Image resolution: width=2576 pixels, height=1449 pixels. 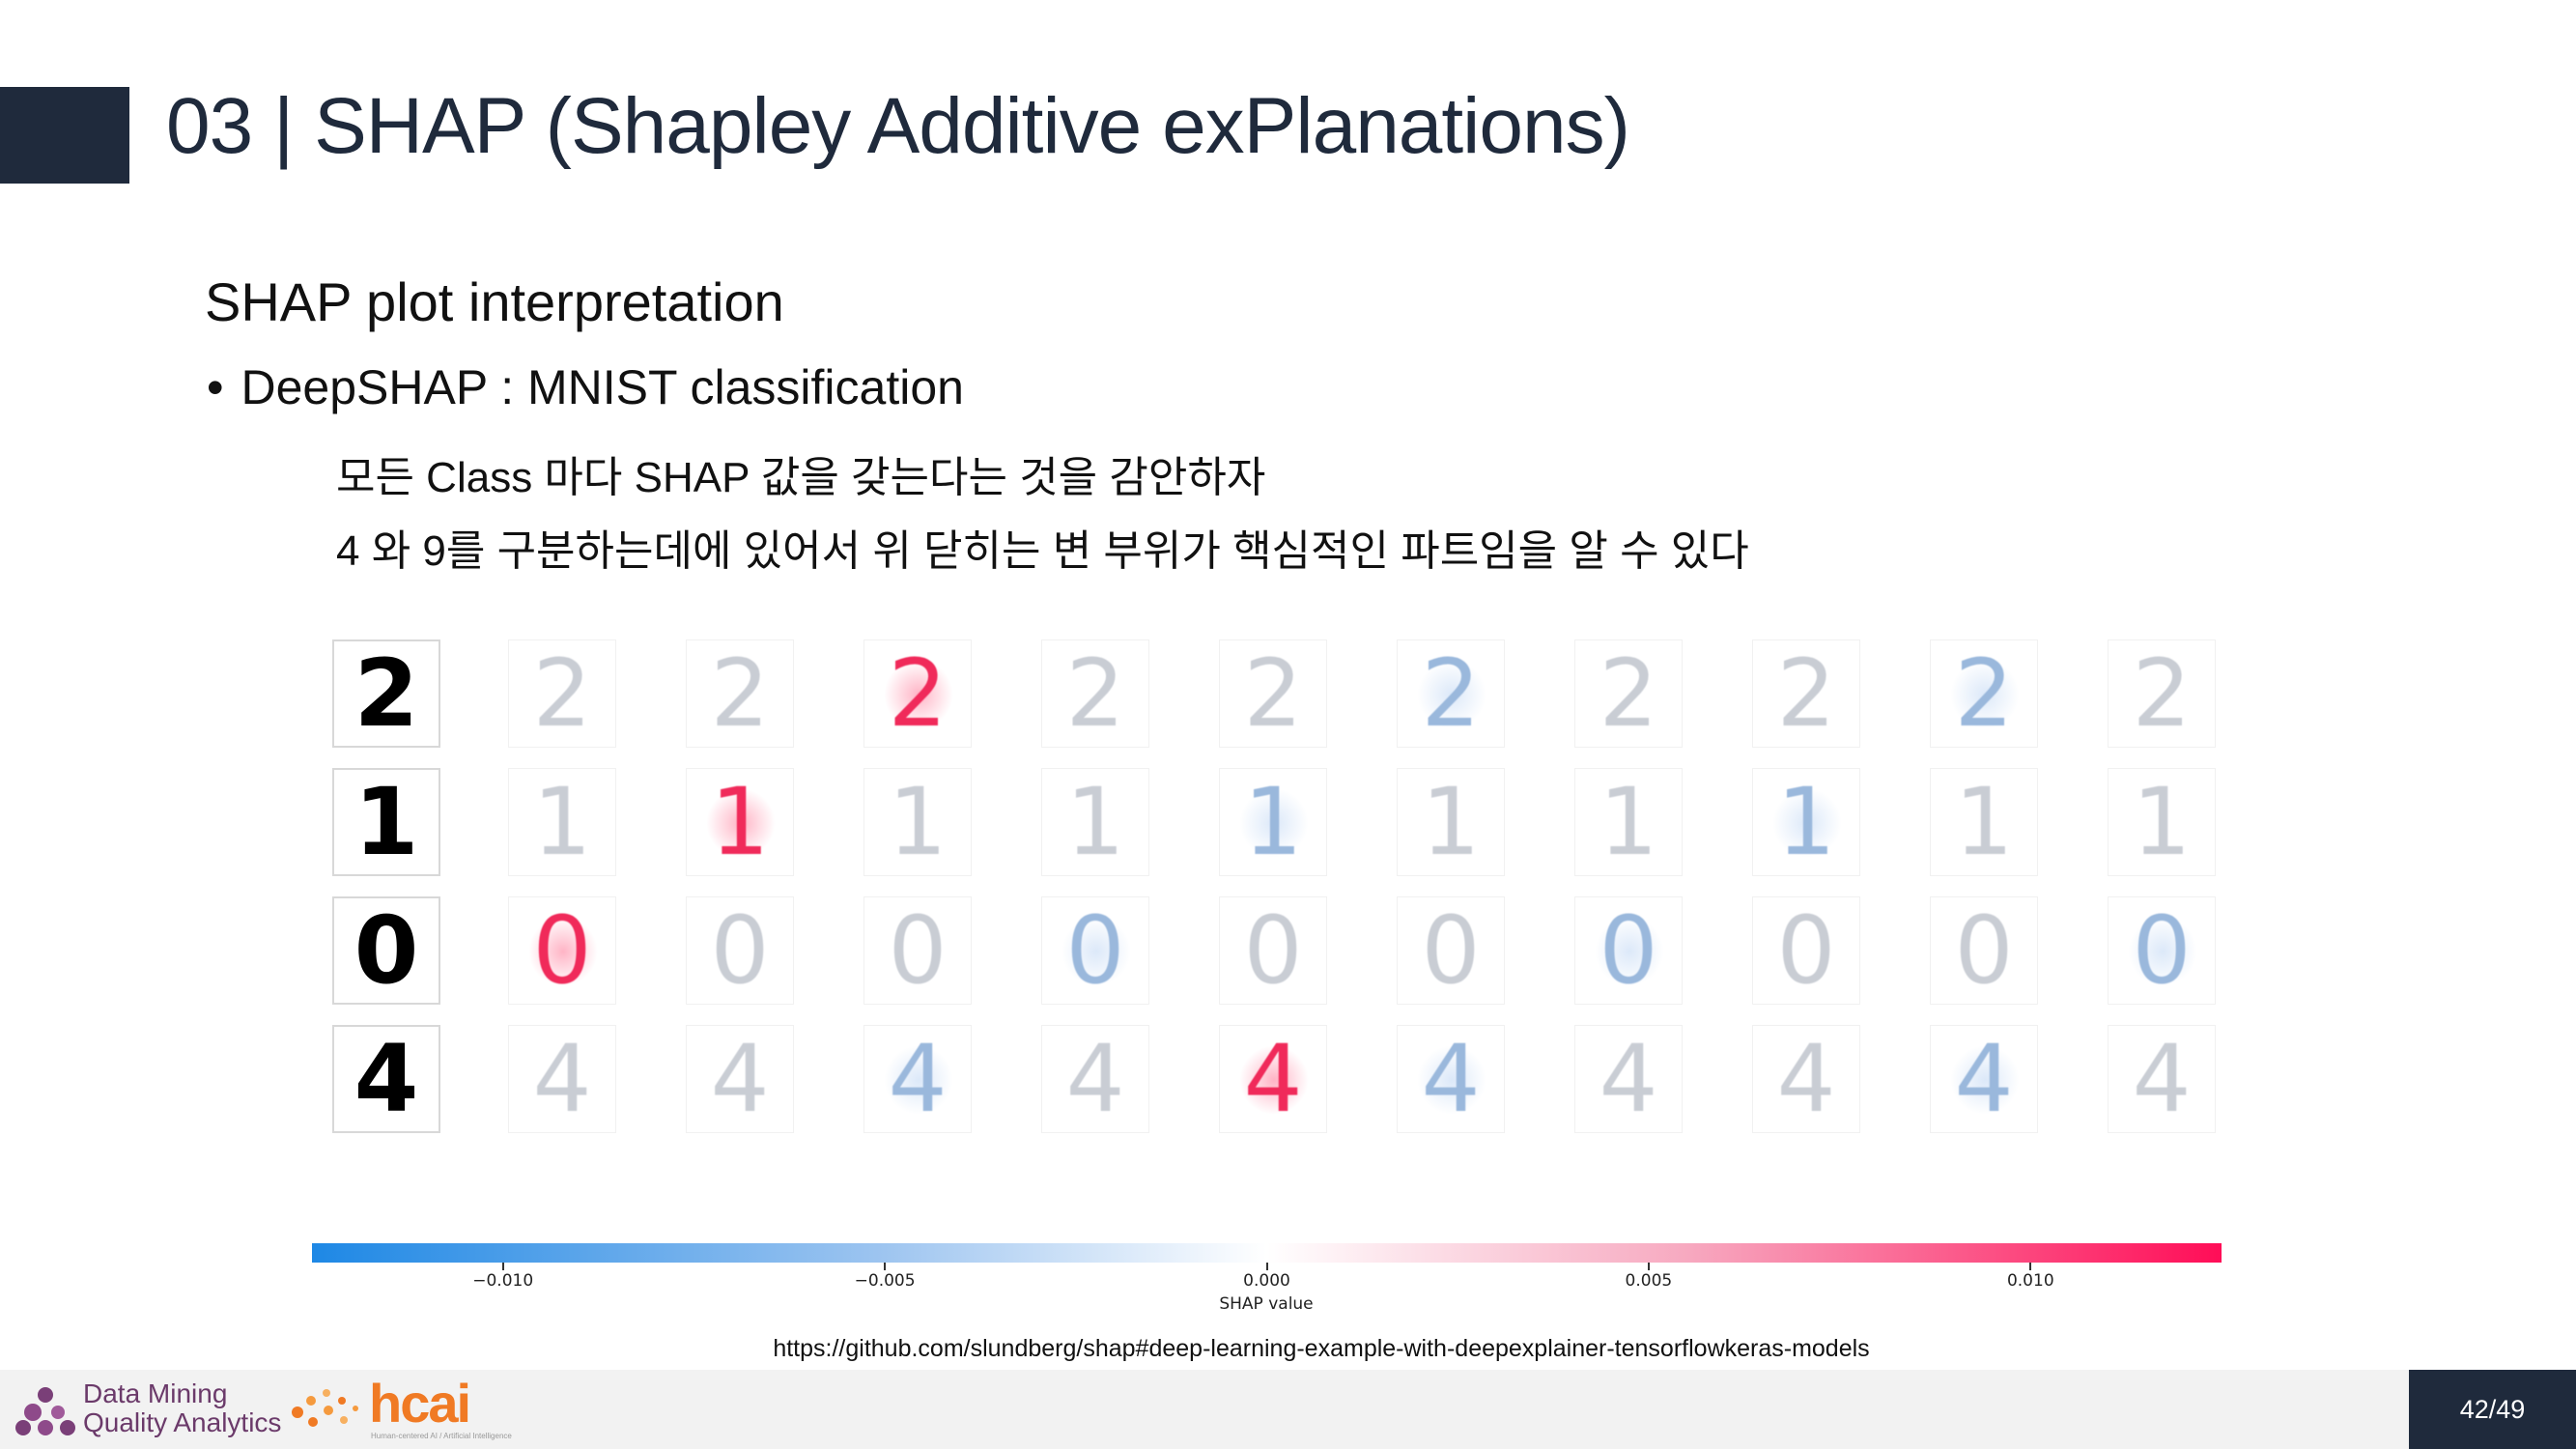 What do you see at coordinates (1273, 950) in the screenshot?
I see `shap-class-4-image: 0` at bounding box center [1273, 950].